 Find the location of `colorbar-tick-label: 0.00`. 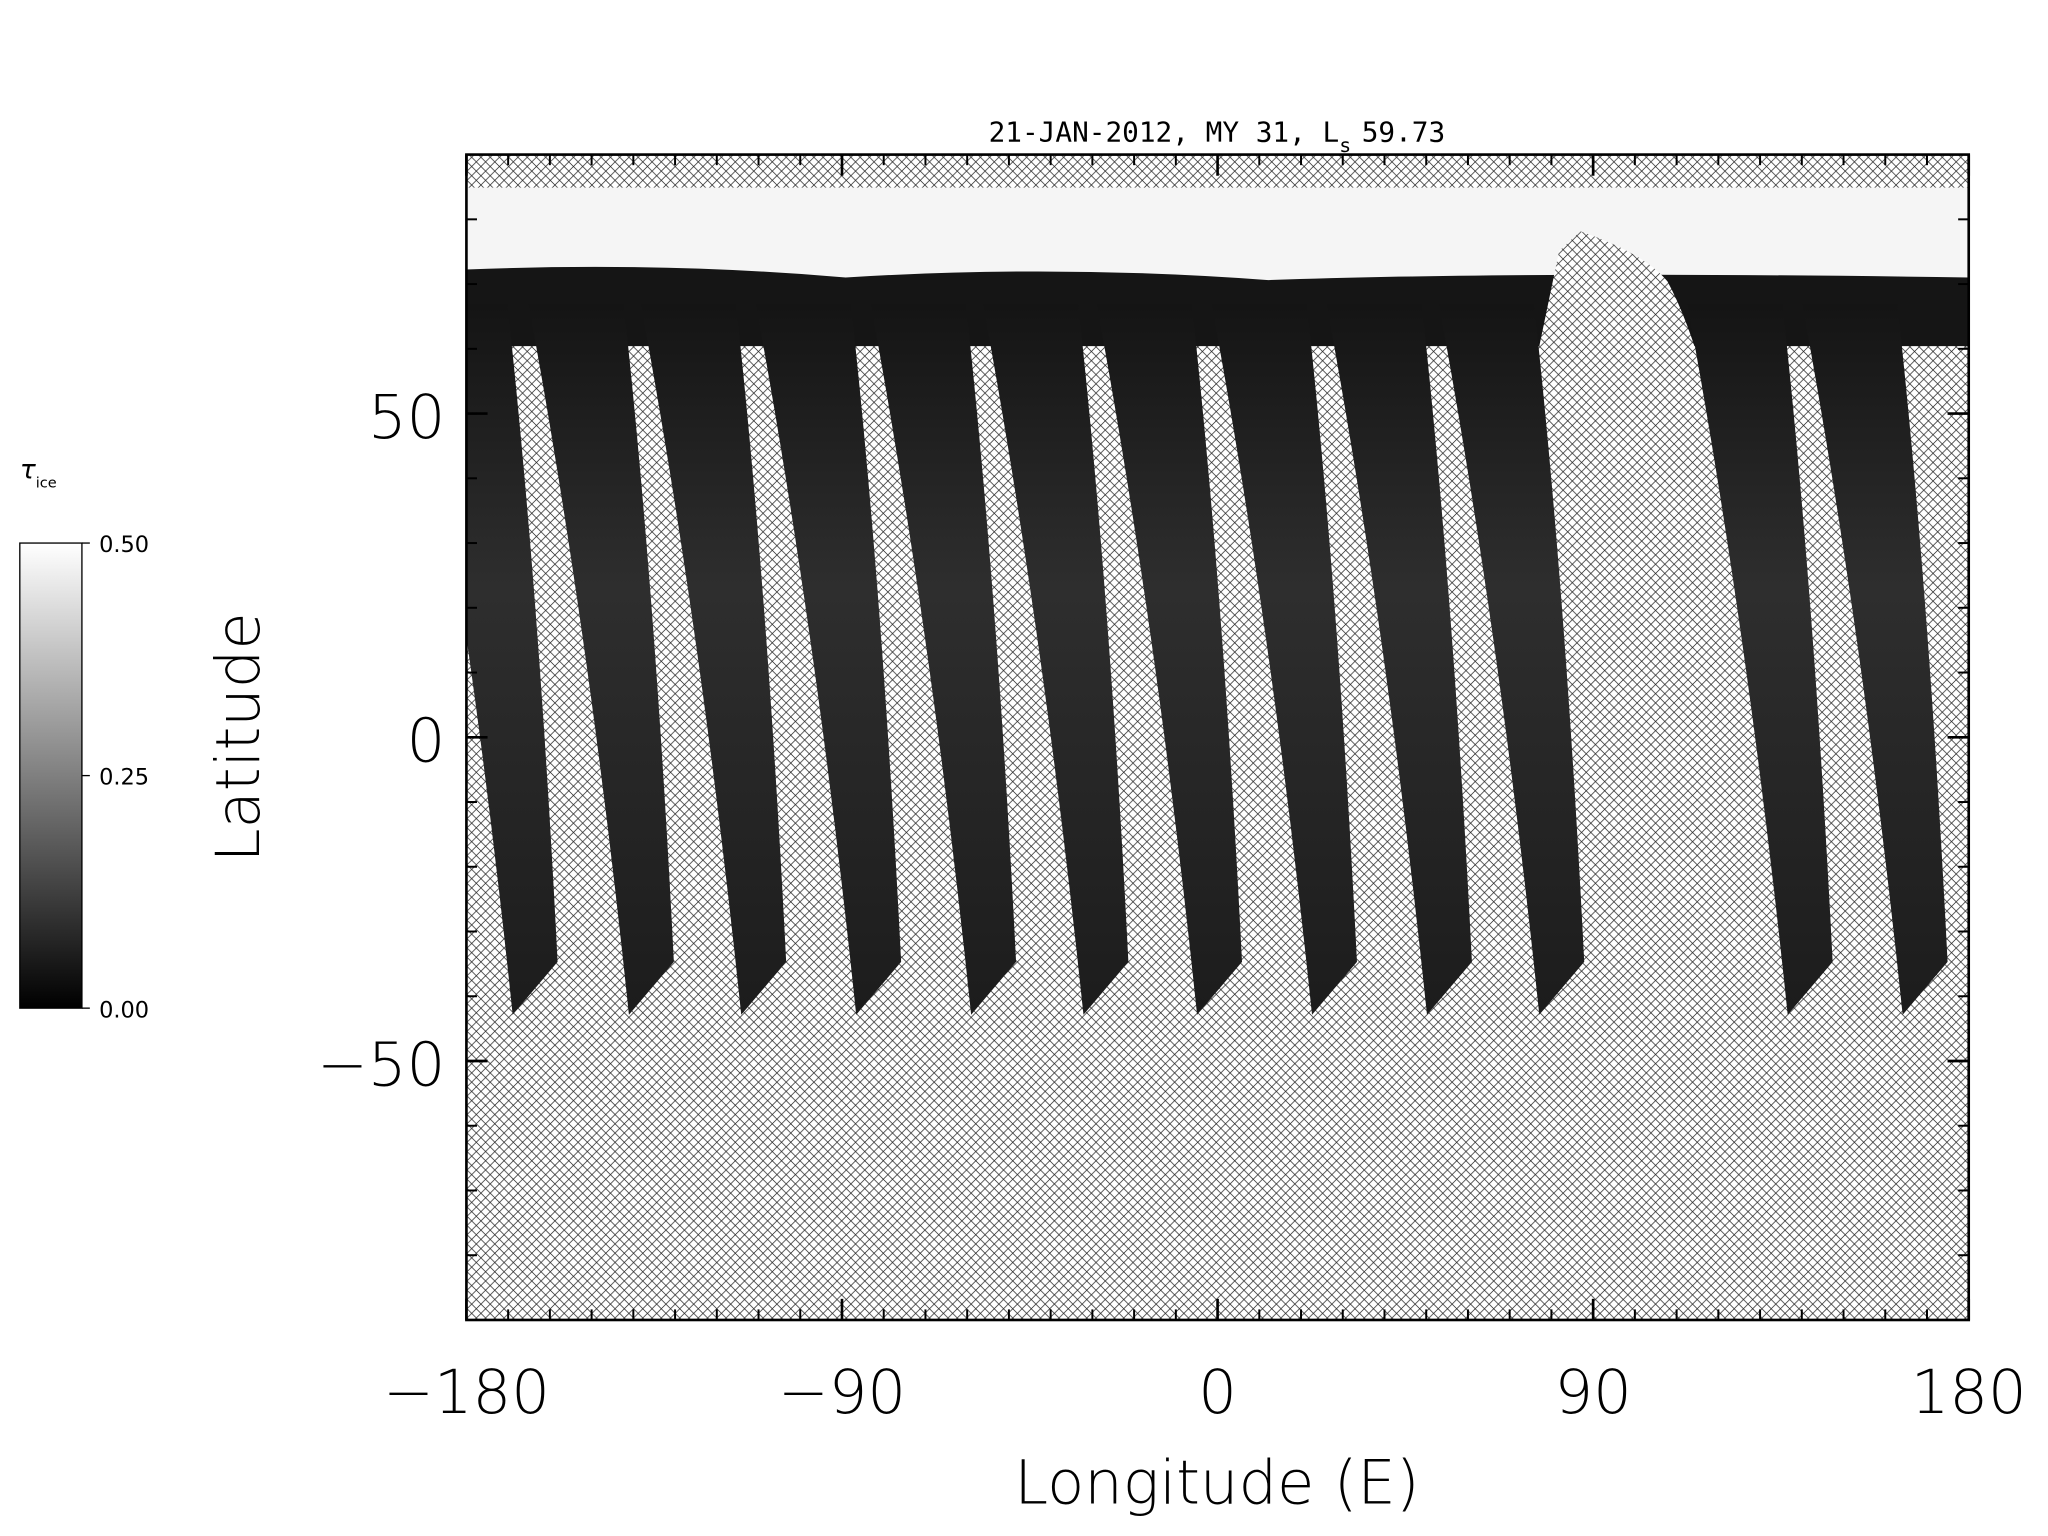

colorbar-tick-label: 0.00 is located at coordinates (124, 1010).